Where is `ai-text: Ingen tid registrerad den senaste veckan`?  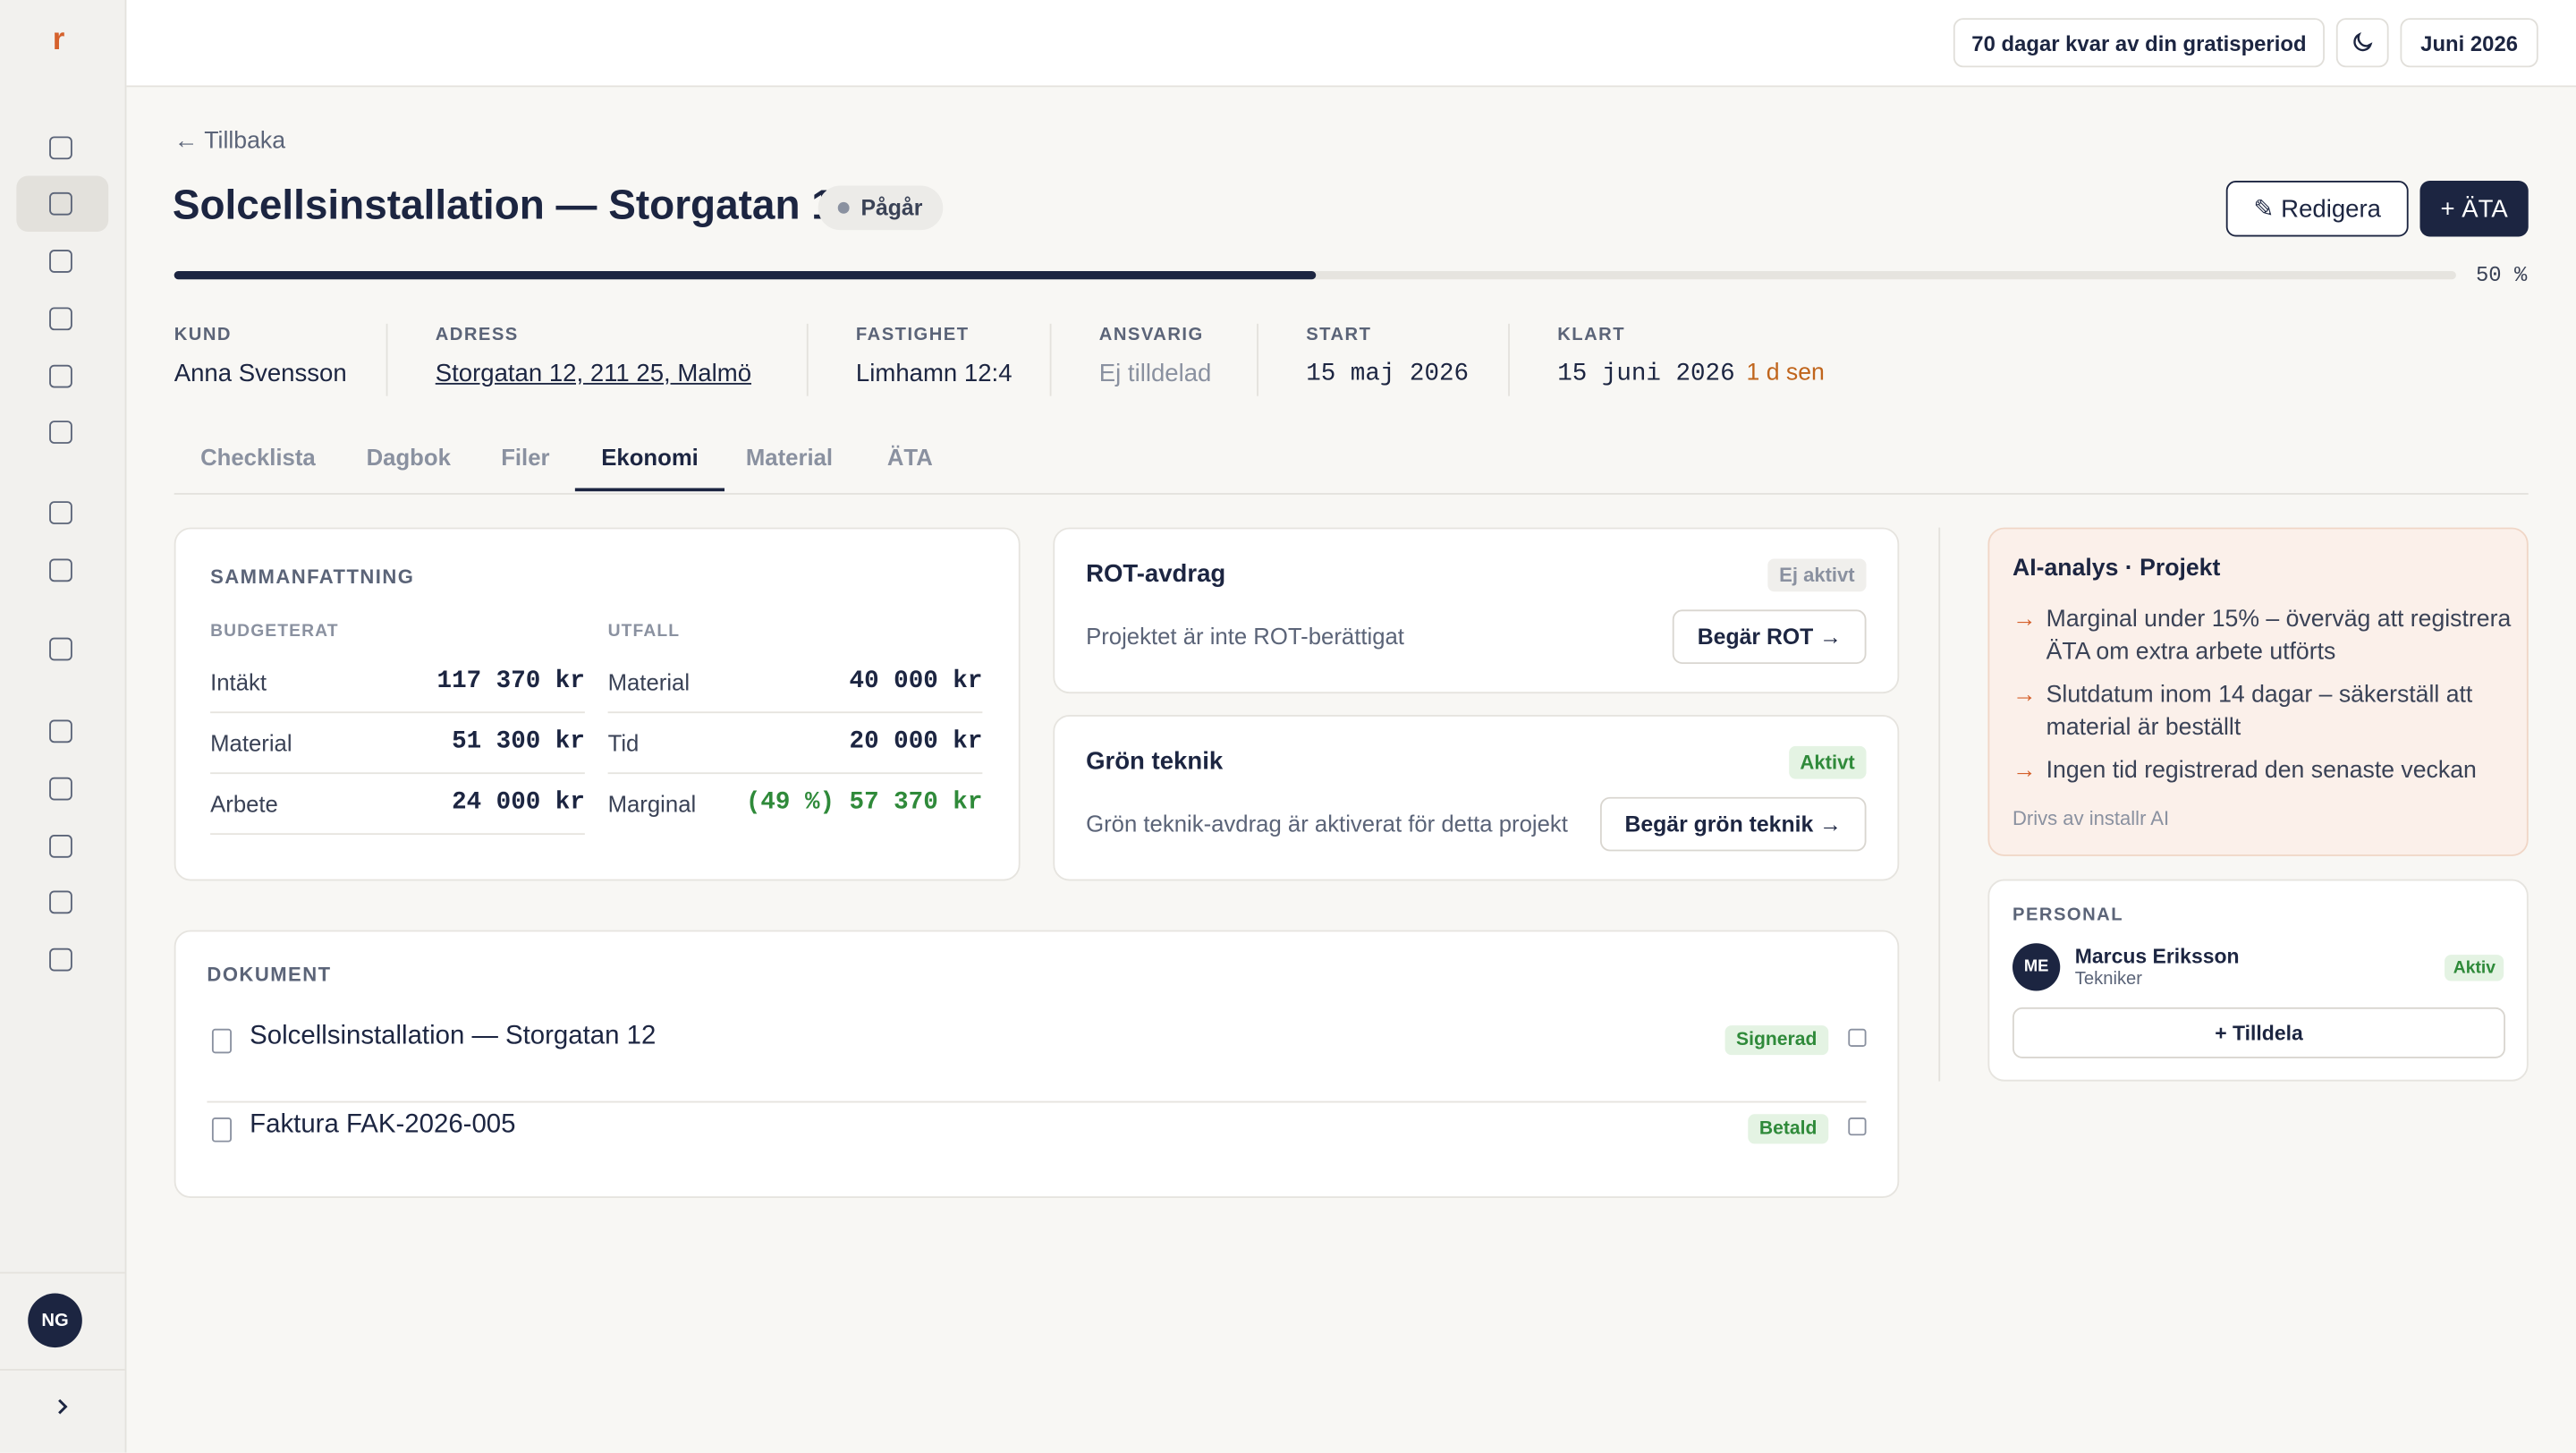
ai-text: Ingen tid registrerad den senaste veckan is located at coordinates (2261, 771).